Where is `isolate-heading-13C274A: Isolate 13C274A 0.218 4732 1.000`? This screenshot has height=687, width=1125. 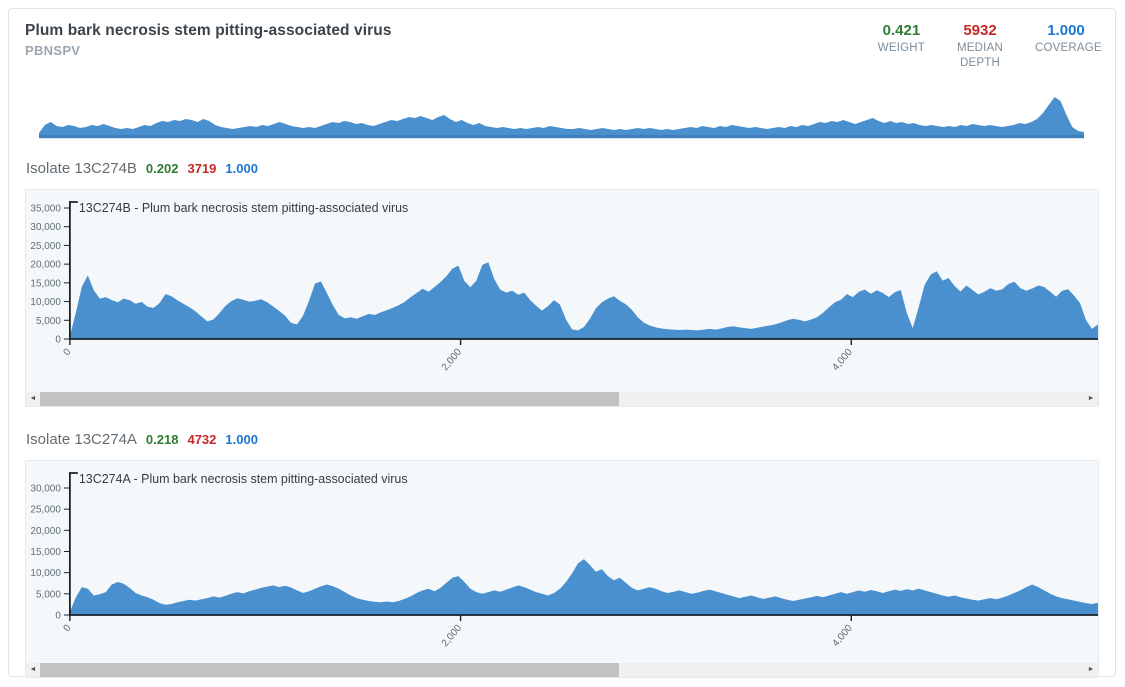 isolate-heading-13C274A: Isolate 13C274A 0.218 4732 1.000 is located at coordinates (562, 439).